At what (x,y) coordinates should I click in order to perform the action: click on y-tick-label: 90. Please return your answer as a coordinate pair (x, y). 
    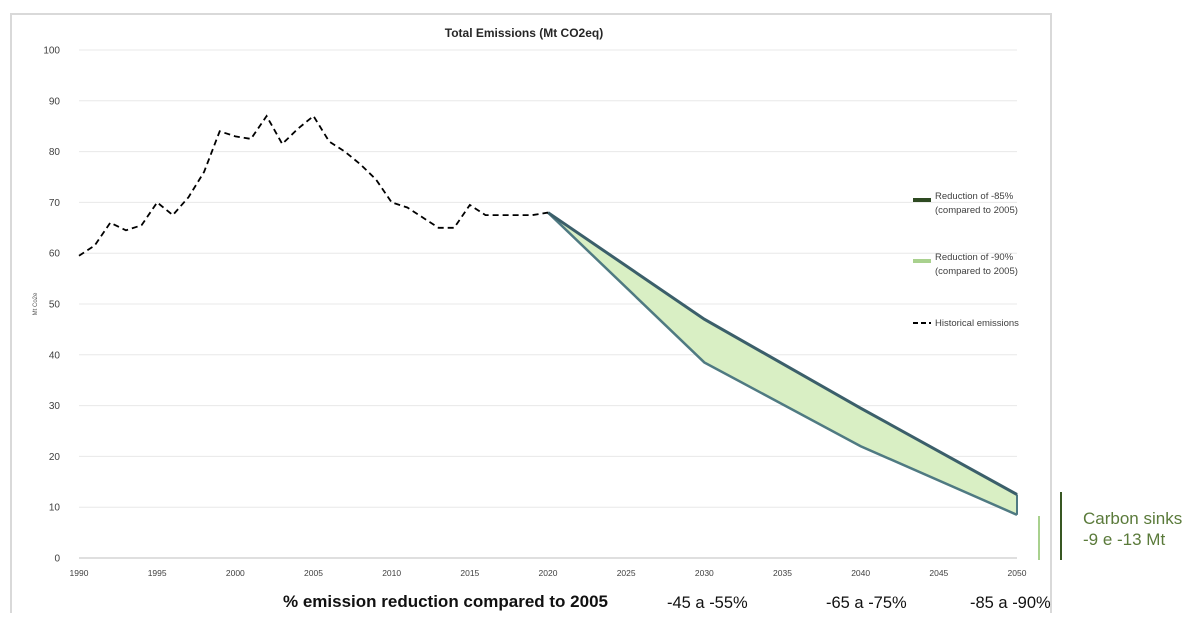
    Looking at the image, I should click on (55, 101).